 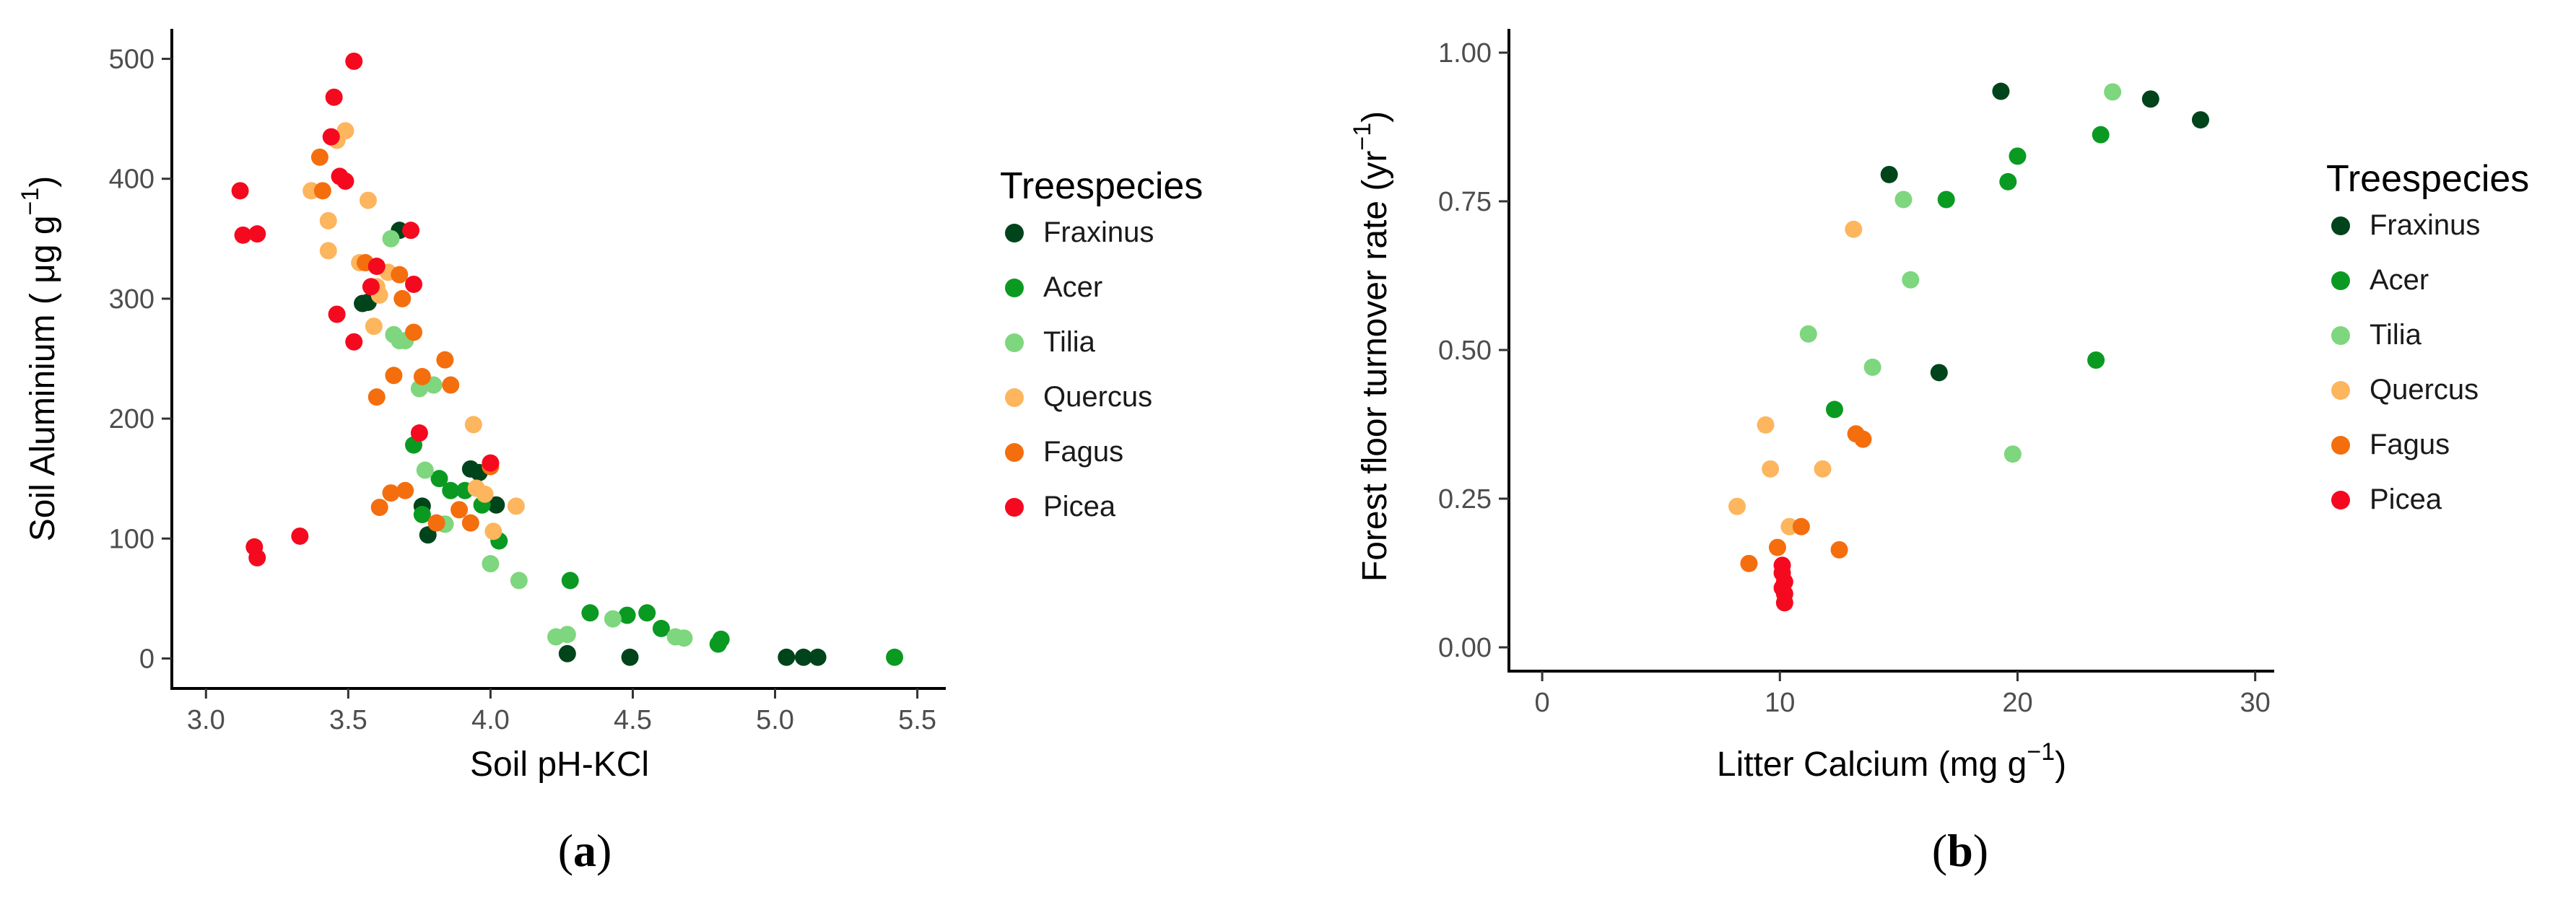 What do you see at coordinates (2427, 179) in the screenshot?
I see `legend-title: Treespecies` at bounding box center [2427, 179].